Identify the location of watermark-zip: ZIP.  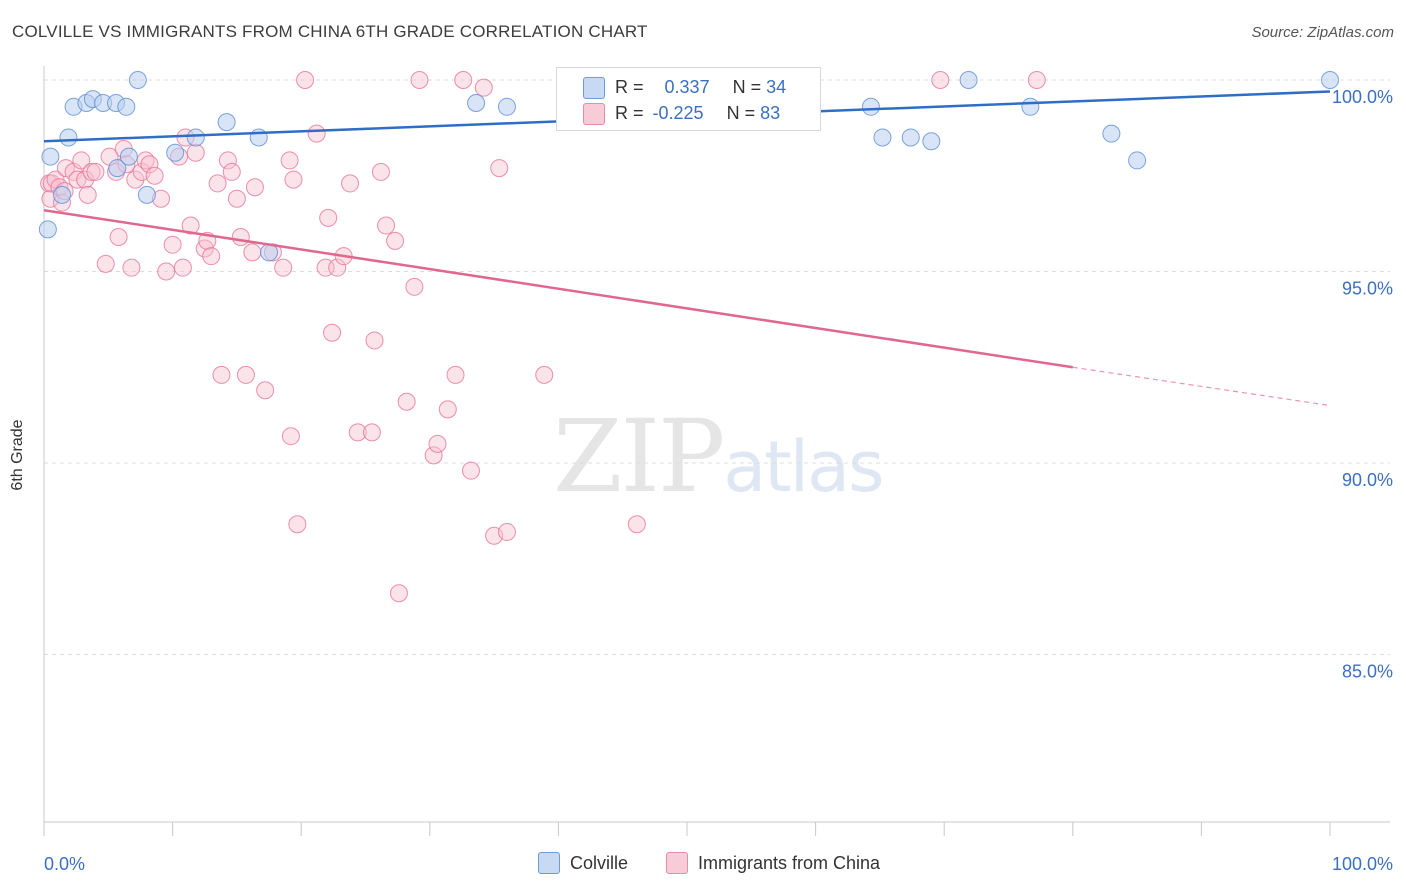
(639, 456).